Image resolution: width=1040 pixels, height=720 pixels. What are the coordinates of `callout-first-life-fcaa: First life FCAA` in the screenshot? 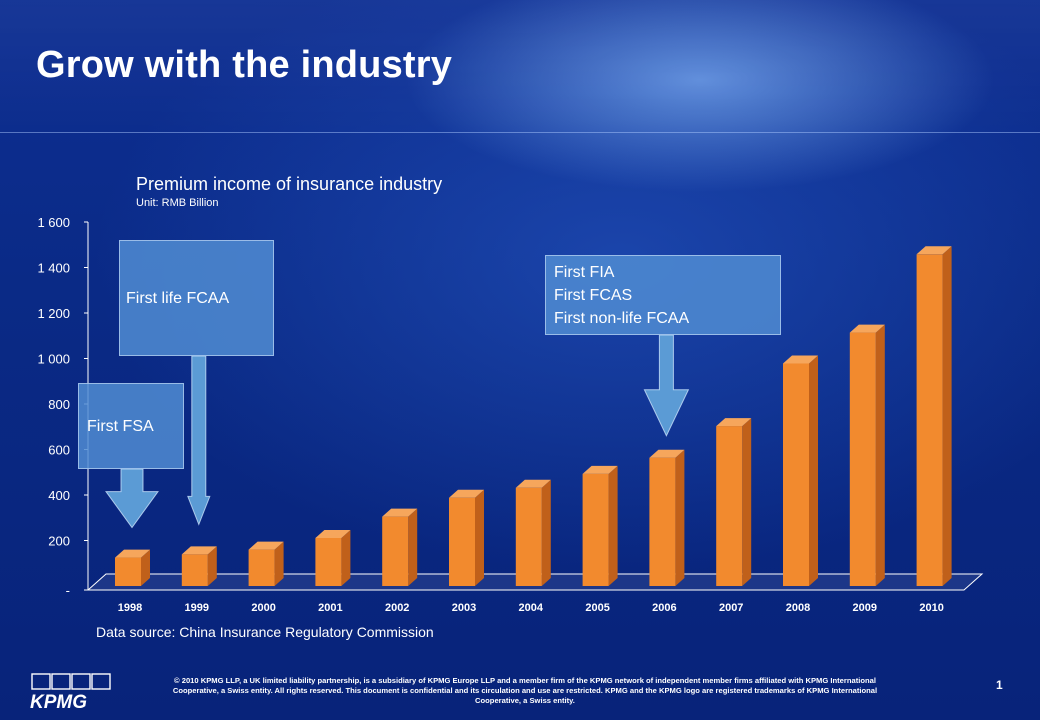 It's located at (196, 298).